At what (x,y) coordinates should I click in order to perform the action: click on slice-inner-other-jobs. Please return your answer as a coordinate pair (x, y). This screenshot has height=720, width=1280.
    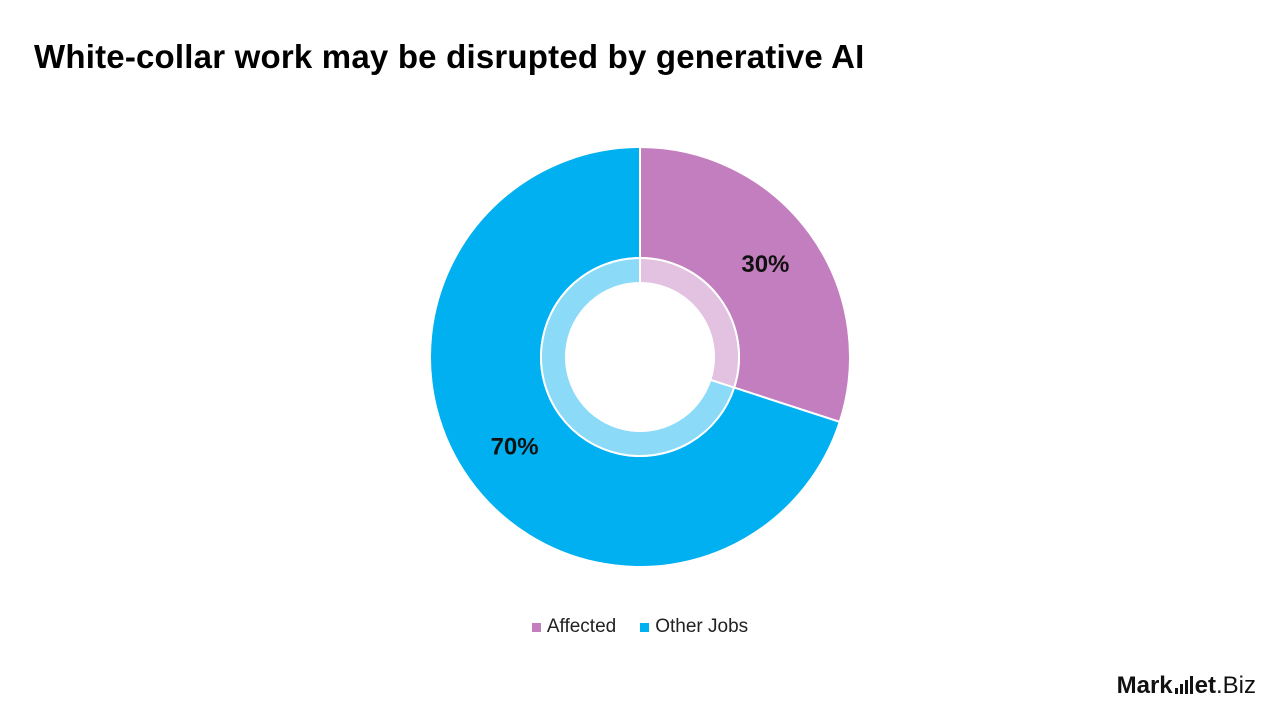
    Looking at the image, I should click on (638, 356).